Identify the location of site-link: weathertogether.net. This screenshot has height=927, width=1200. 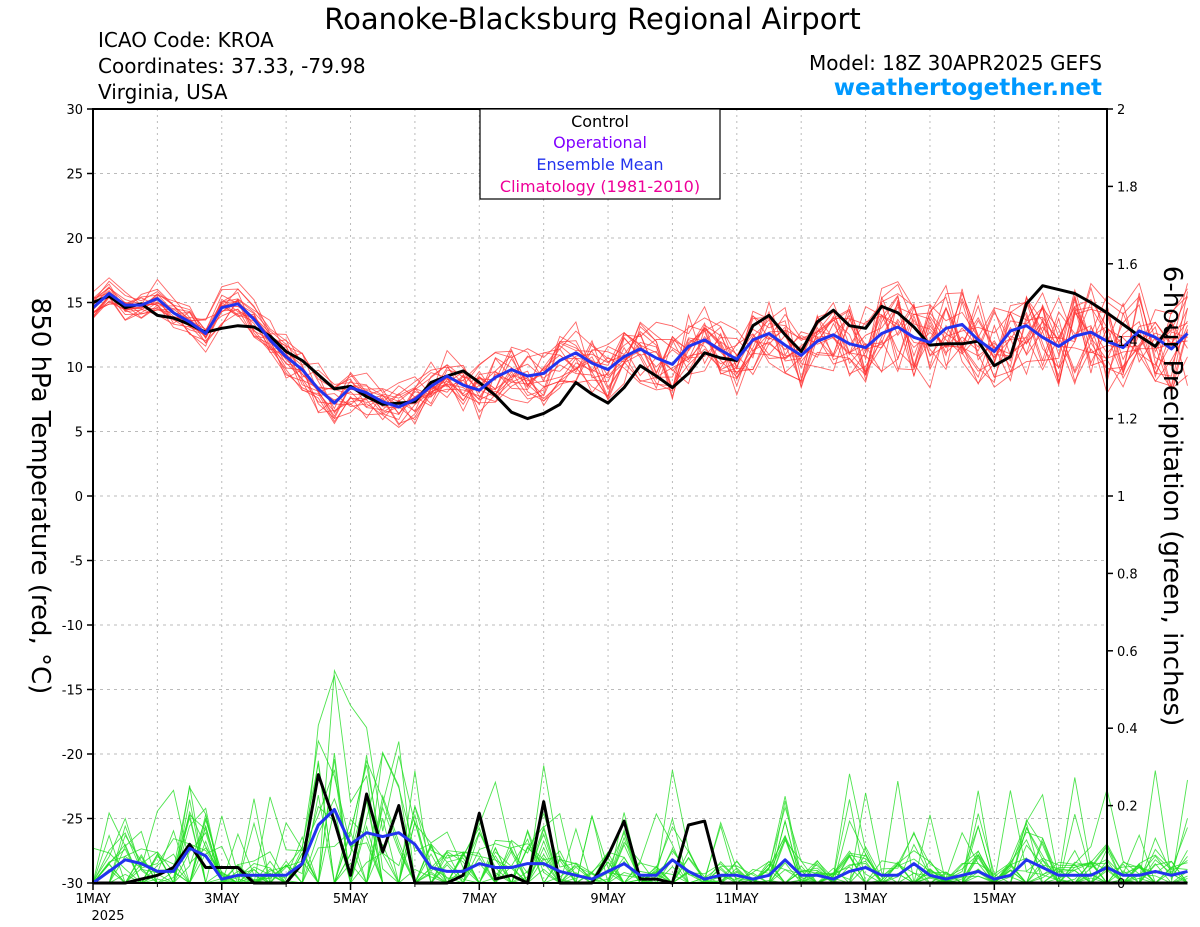
(967, 88).